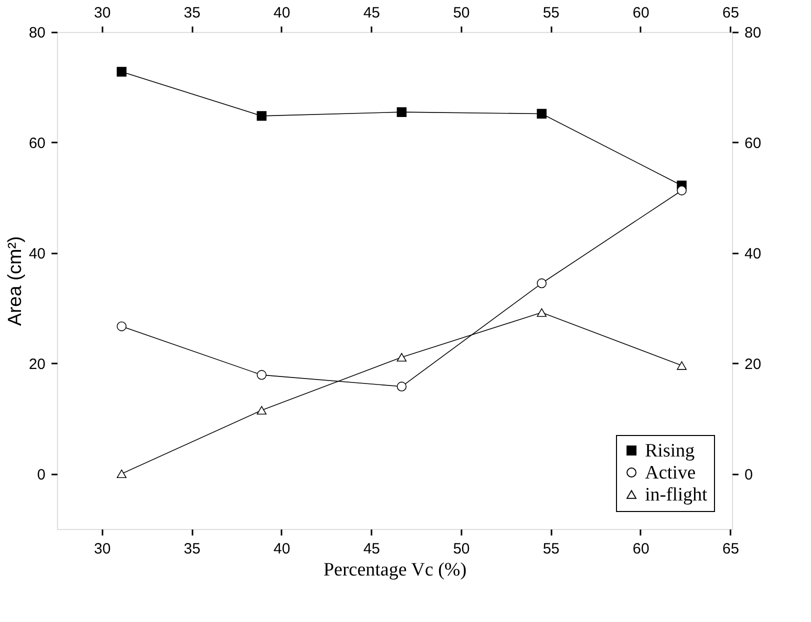 Image resolution: width=811 pixels, height=622 pixels. What do you see at coordinates (102, 549) in the screenshot?
I see `x2-tick-label: 30` at bounding box center [102, 549].